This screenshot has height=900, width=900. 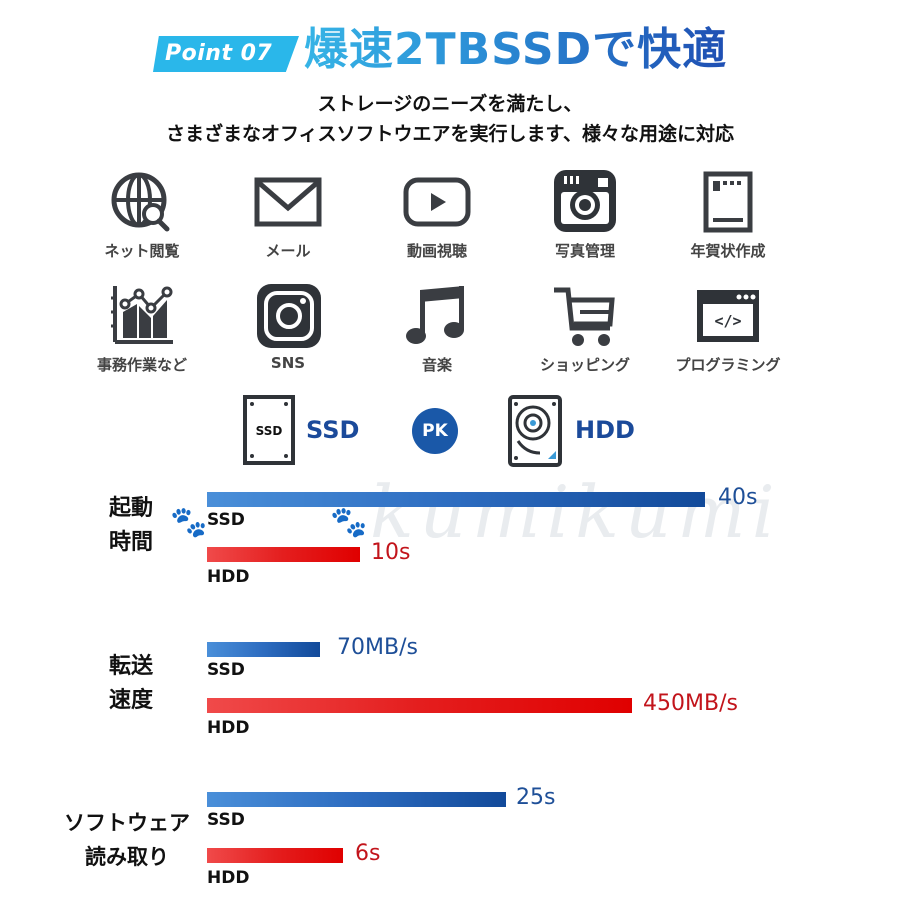 What do you see at coordinates (226, 670) in the screenshot?
I see `tag-transfer-ssd: SSD` at bounding box center [226, 670].